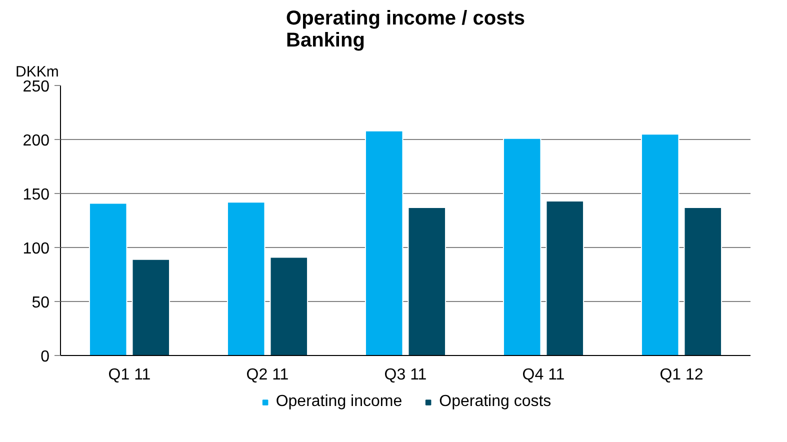 The width and height of the screenshot is (787, 442). What do you see at coordinates (129, 375) in the screenshot?
I see `x-tick-label: Q1 11` at bounding box center [129, 375].